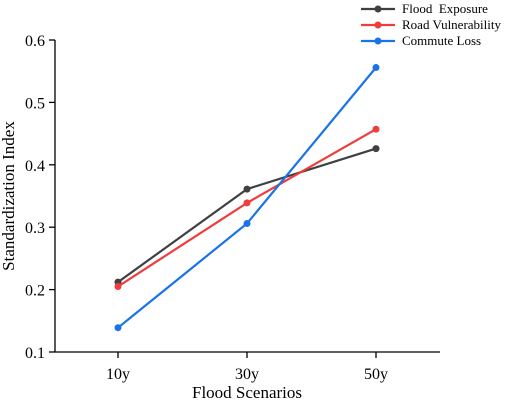  I want to click on y-tick-label: 0.6, so click(35, 41).